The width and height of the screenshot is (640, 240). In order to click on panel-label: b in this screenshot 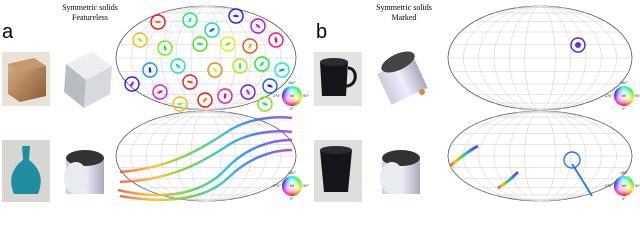, I will do `click(321, 32)`.